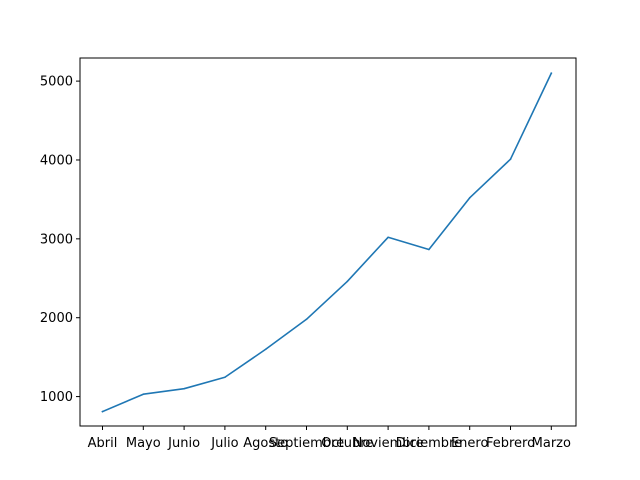 The width and height of the screenshot is (640, 480). Describe the element at coordinates (347, 443) in the screenshot. I see `x-tick-label: Octubre` at that location.